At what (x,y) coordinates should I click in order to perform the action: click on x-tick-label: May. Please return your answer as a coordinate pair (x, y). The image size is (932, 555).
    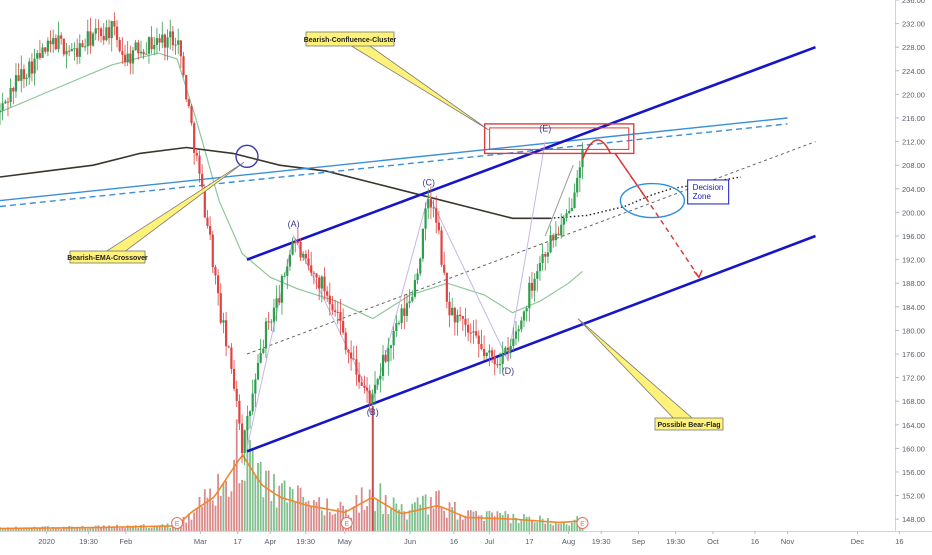
    Looking at the image, I should click on (345, 541).